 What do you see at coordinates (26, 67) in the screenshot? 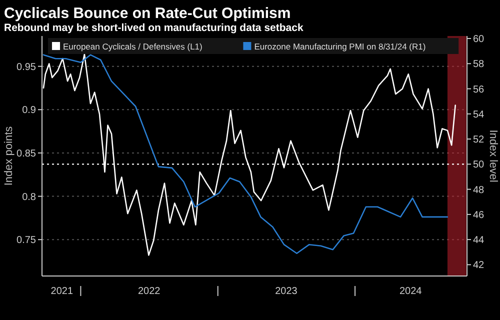
I see `y-tick-label: 0.95` at bounding box center [26, 67].